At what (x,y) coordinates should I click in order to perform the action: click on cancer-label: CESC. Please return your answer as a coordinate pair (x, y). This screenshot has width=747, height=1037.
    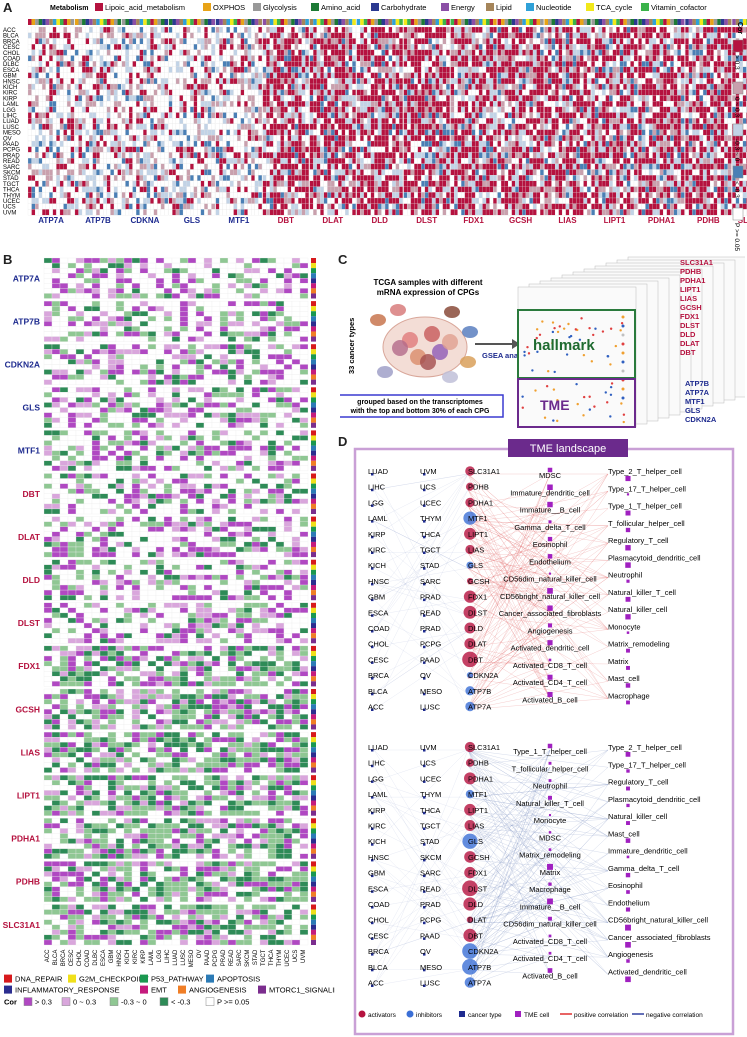
    Looking at the image, I should click on (11, 48).